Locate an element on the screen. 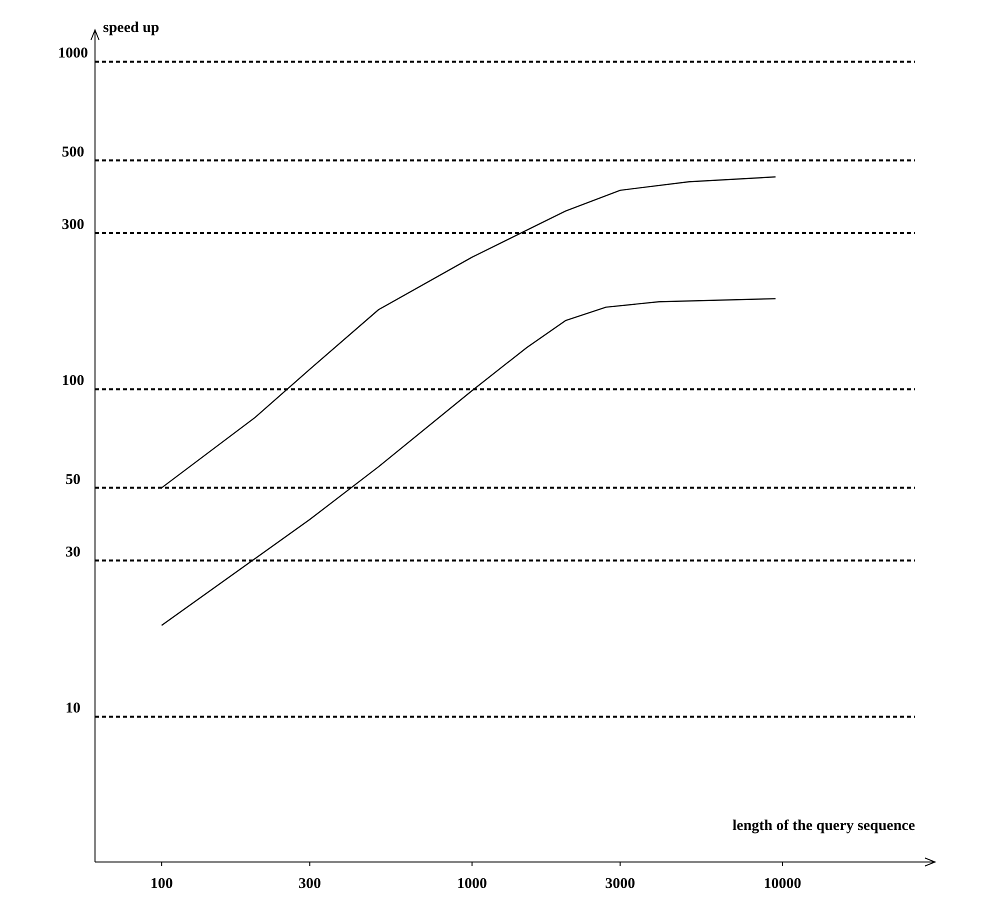 The image size is (981, 908). y-tick-label: 50 is located at coordinates (73, 480).